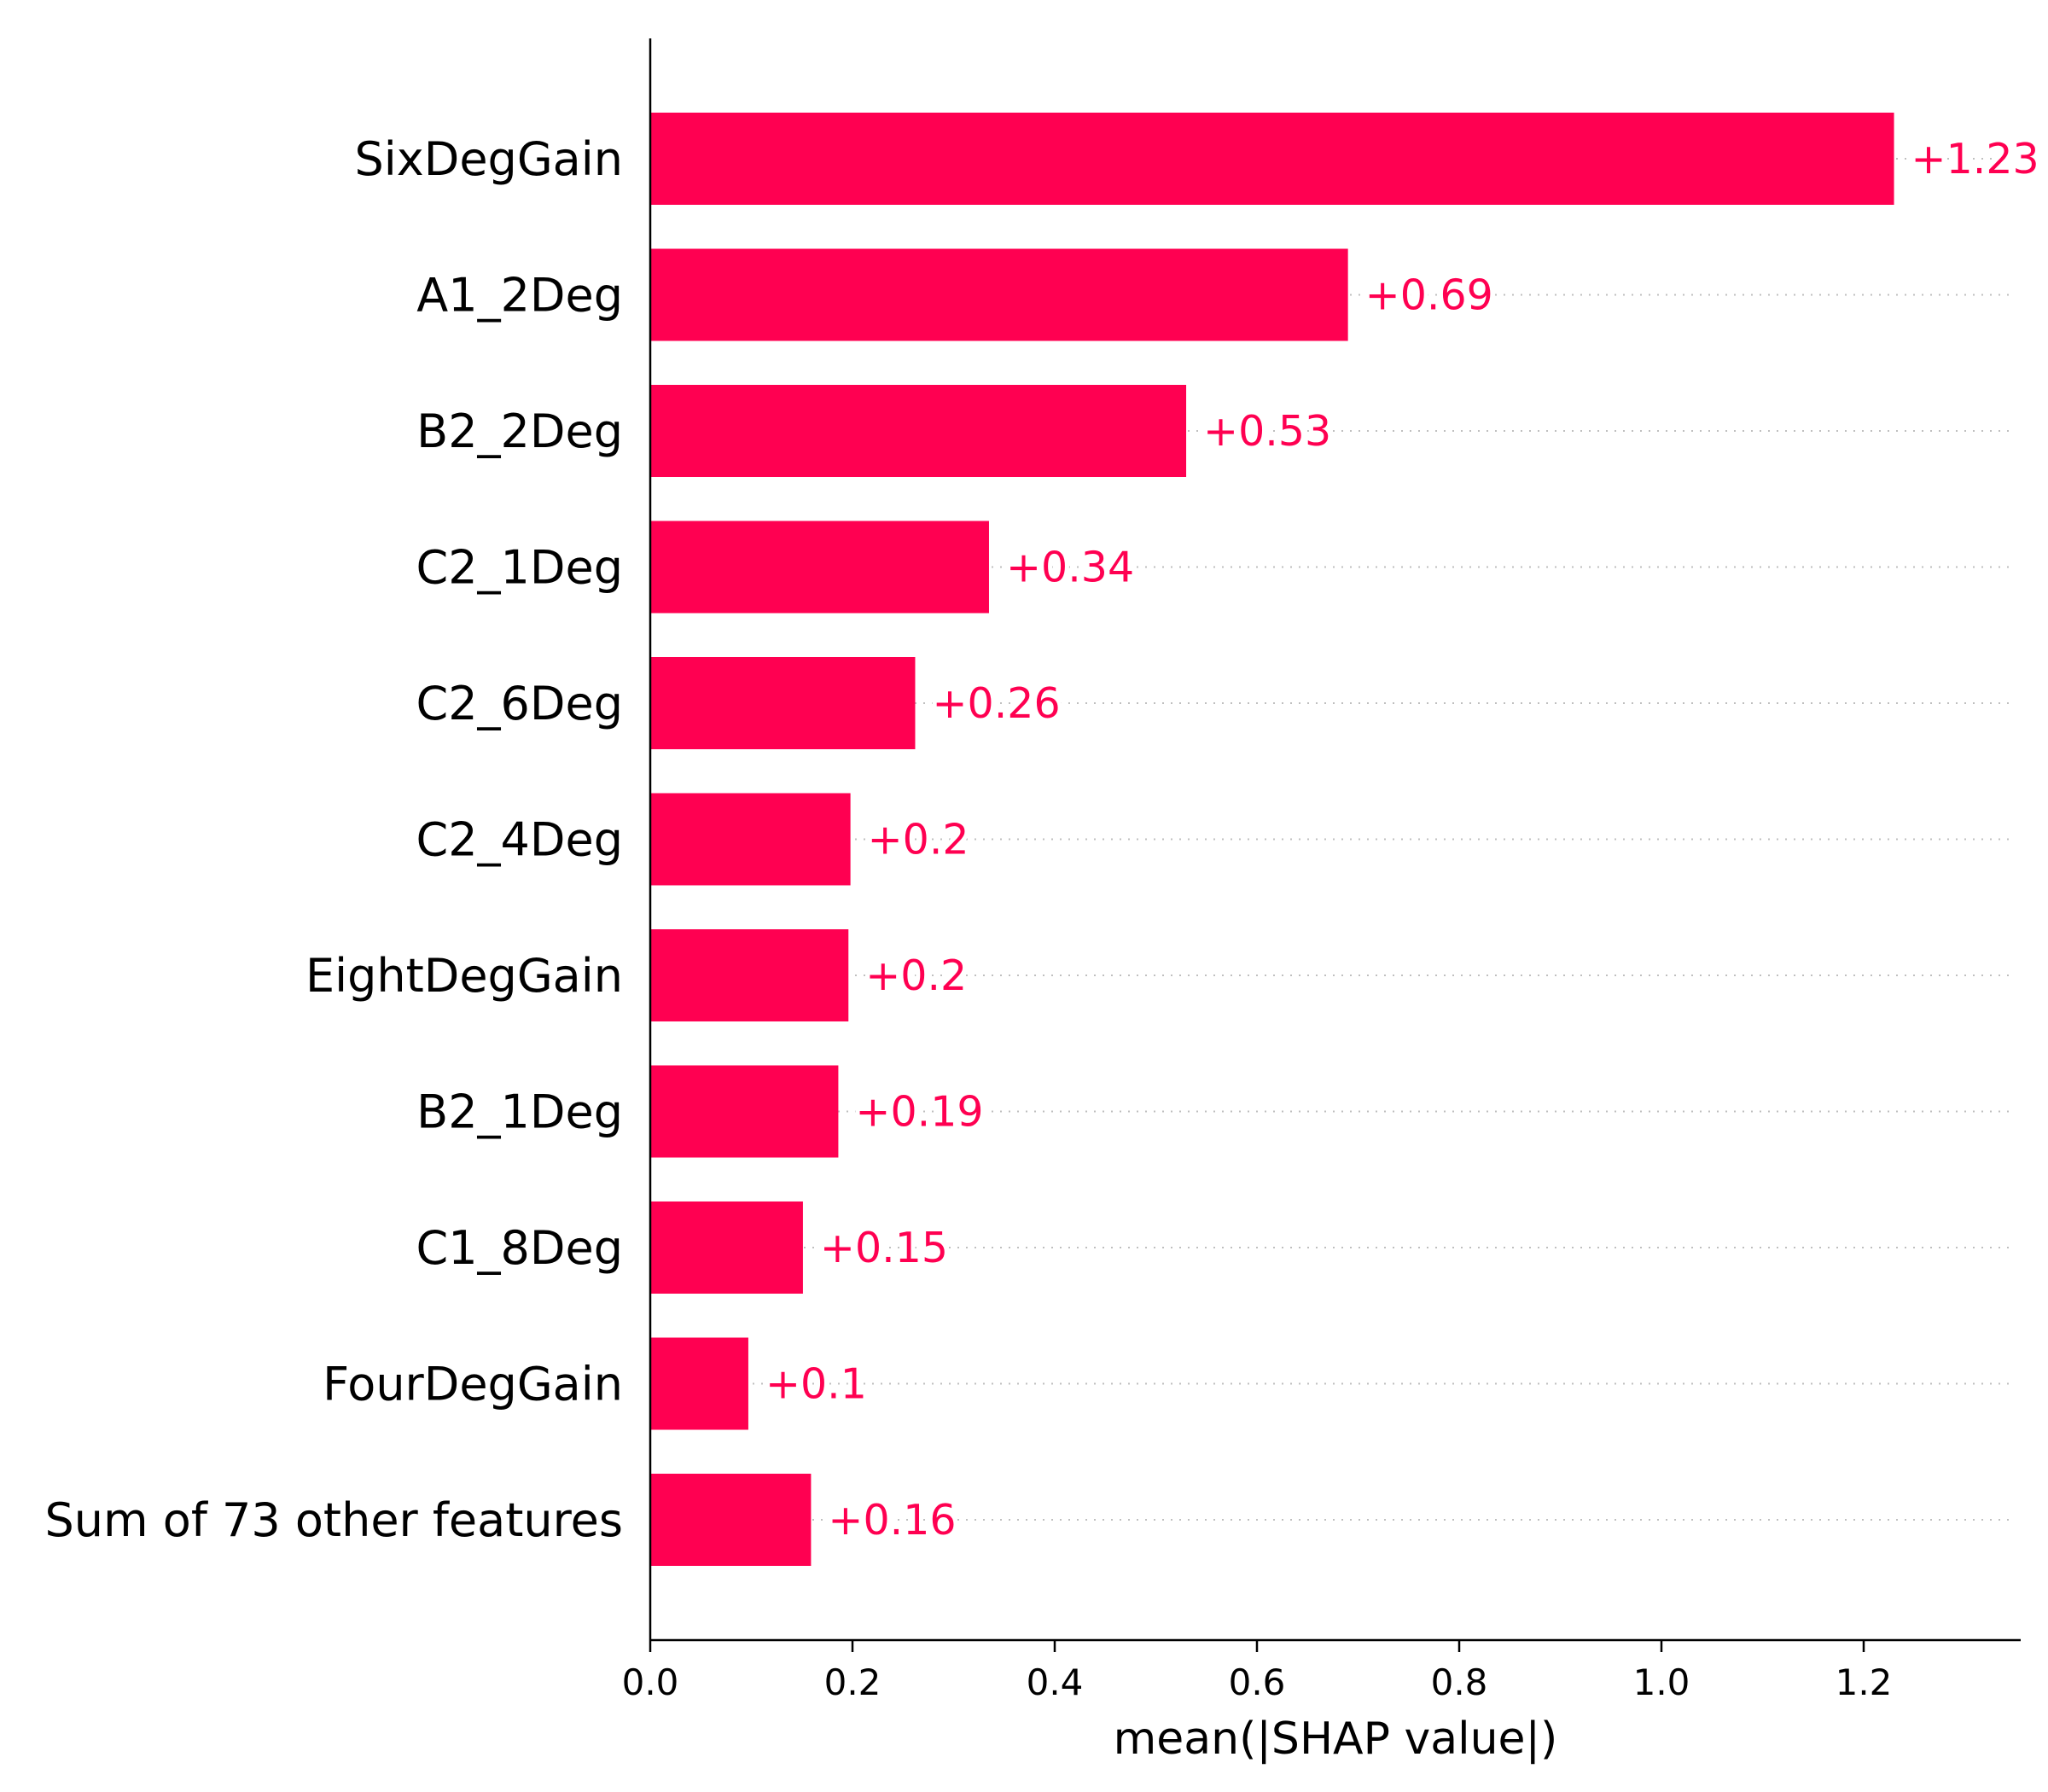  I want to click on value-label: +0.26, so click(996, 703).